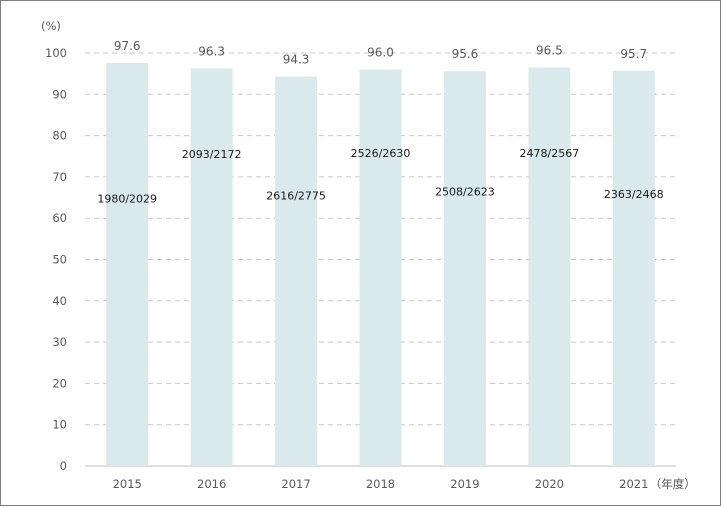 The height and width of the screenshot is (507, 721). What do you see at coordinates (633, 484) in the screenshot?
I see `x-tick-label: 2021` at bounding box center [633, 484].